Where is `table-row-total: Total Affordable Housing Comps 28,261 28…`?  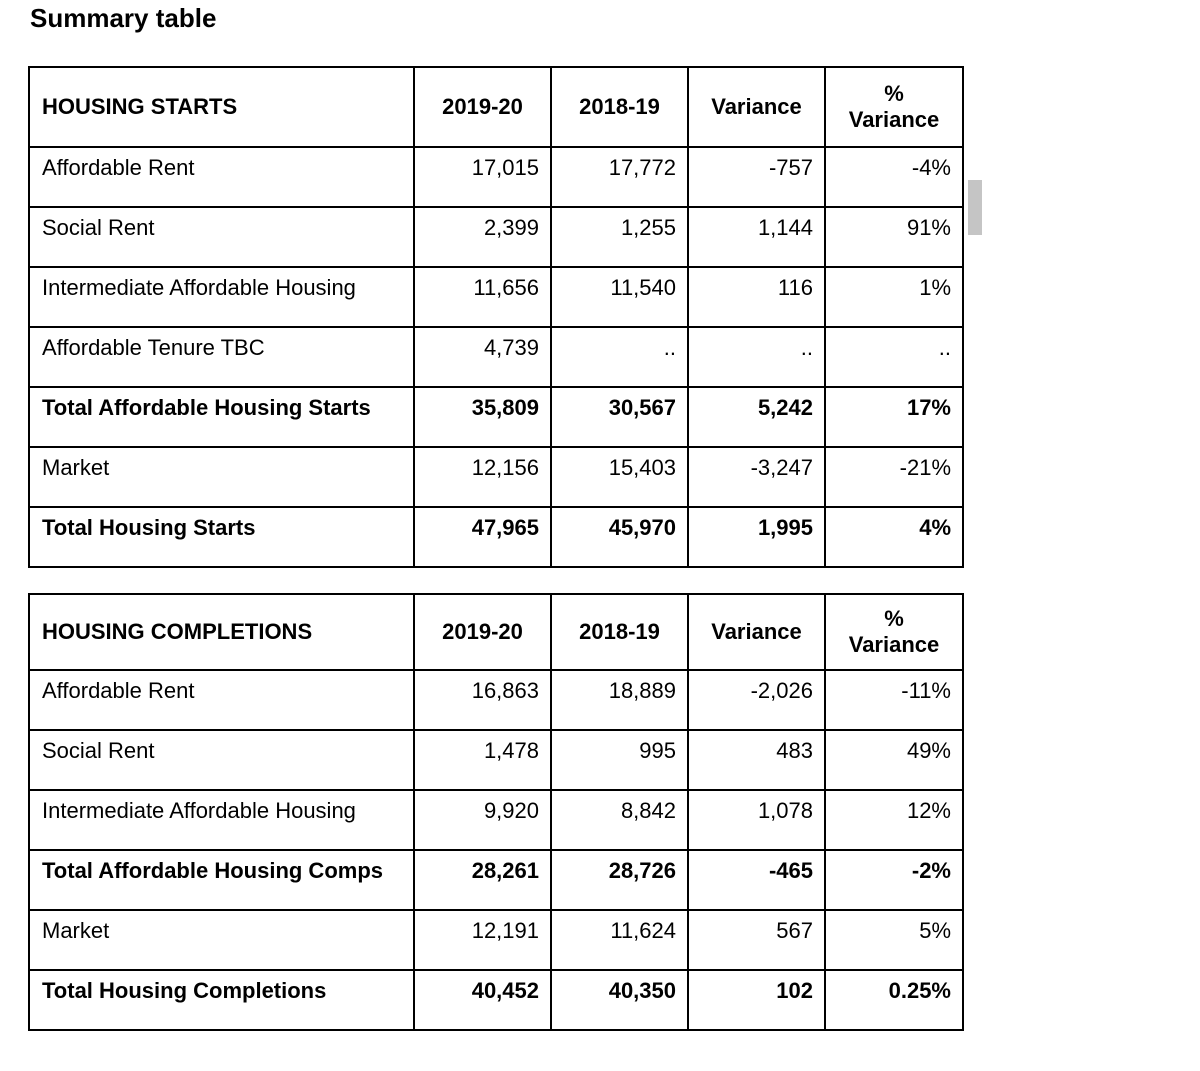
table-row-total: Total Affordable Housing Comps 28,261 28… is located at coordinates (496, 880).